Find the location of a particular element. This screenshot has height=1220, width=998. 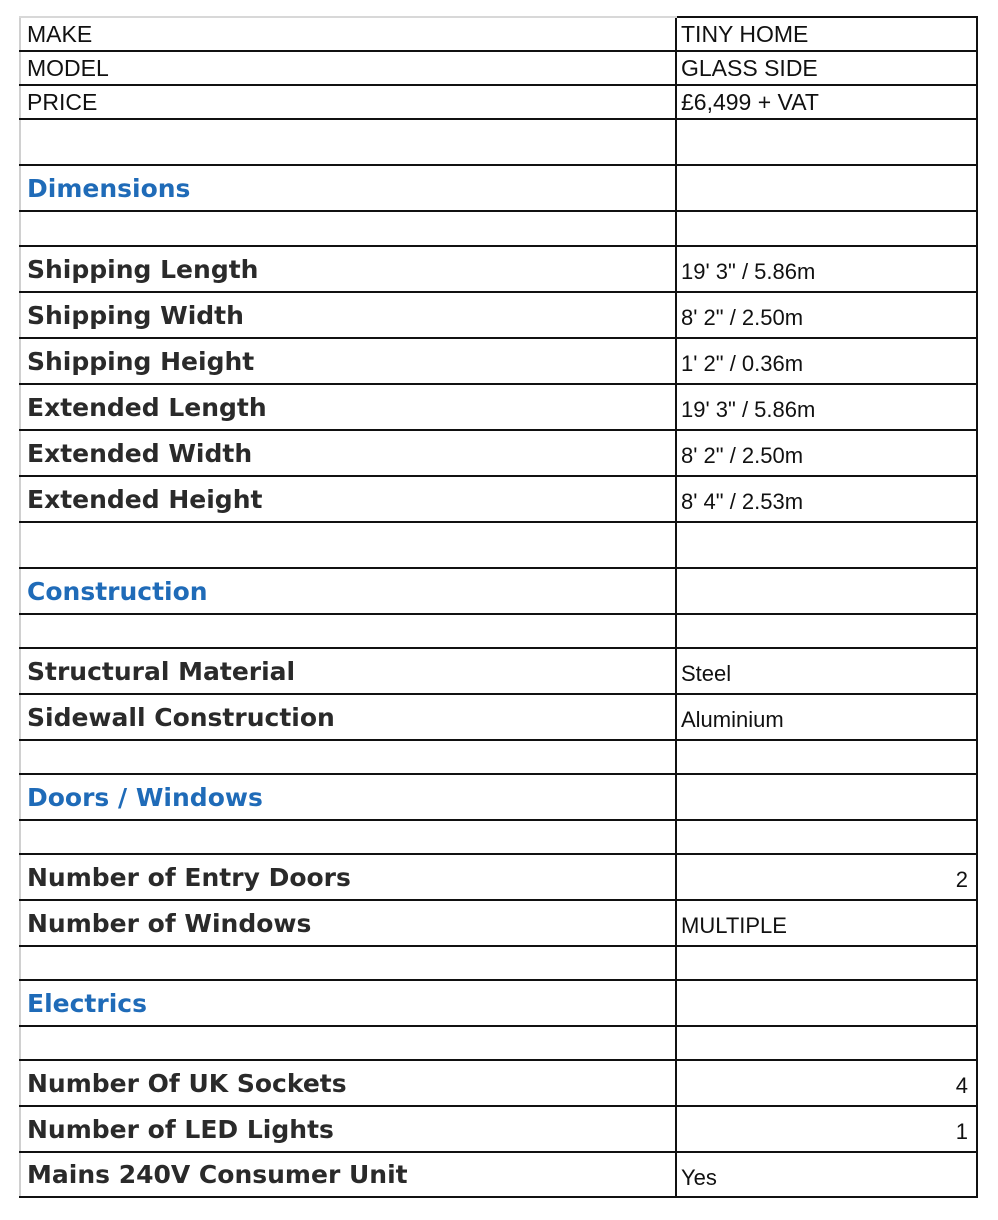

row-label: Number of Windows is located at coordinates (347, 923).